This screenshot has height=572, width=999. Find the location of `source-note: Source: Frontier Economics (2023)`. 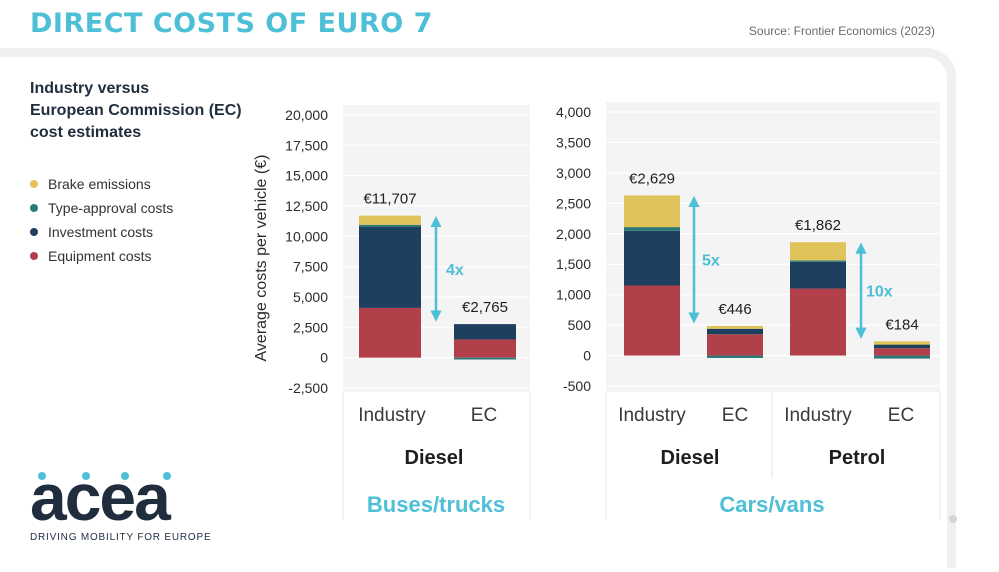

source-note: Source: Frontier Economics (2023) is located at coordinates (841, 31).